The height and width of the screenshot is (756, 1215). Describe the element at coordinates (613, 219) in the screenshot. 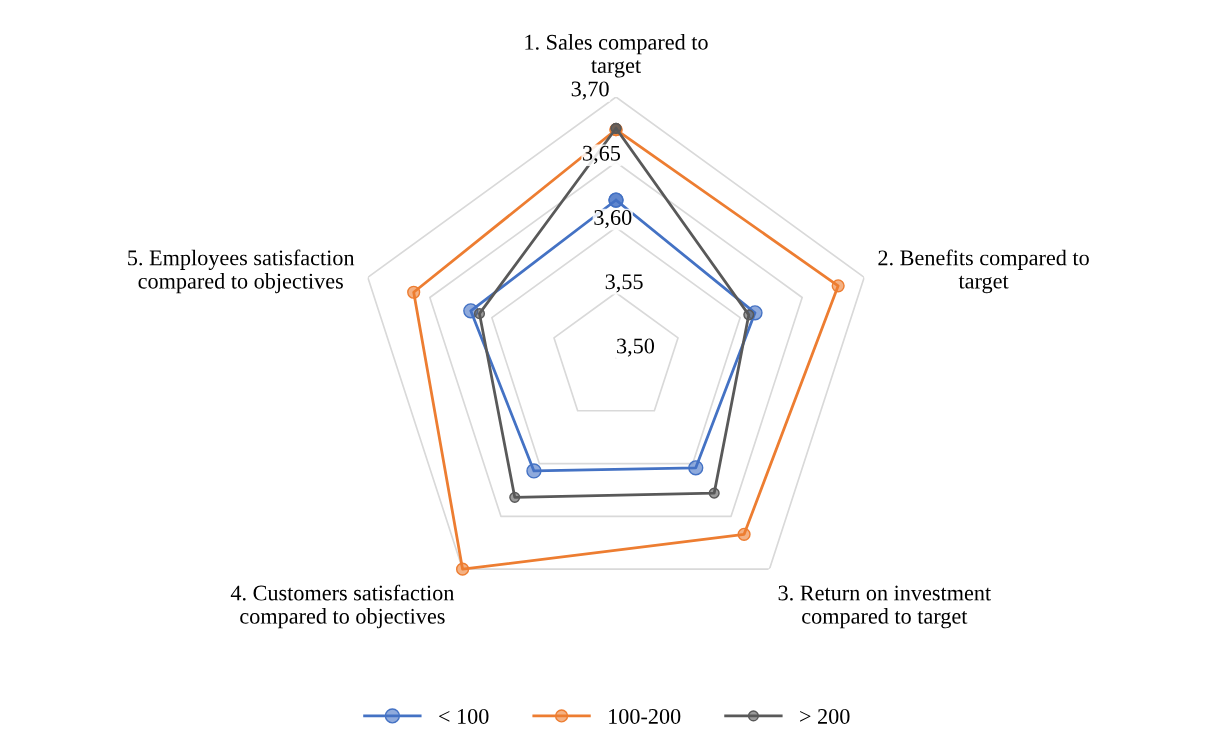

I see `y-tick-label: 3,60` at that location.